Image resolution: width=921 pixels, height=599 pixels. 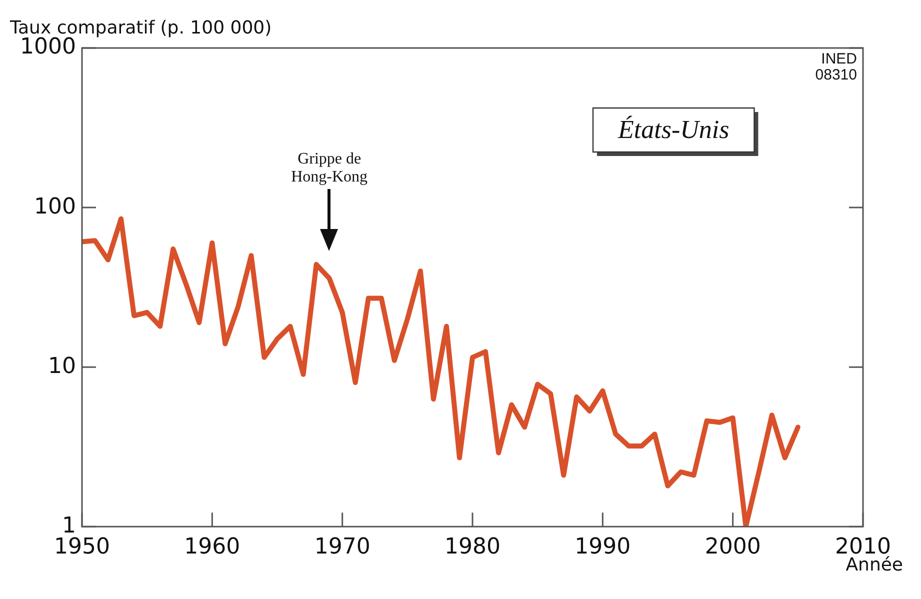 What do you see at coordinates (602, 547) in the screenshot?
I see `x-tick-label: 1990` at bounding box center [602, 547].